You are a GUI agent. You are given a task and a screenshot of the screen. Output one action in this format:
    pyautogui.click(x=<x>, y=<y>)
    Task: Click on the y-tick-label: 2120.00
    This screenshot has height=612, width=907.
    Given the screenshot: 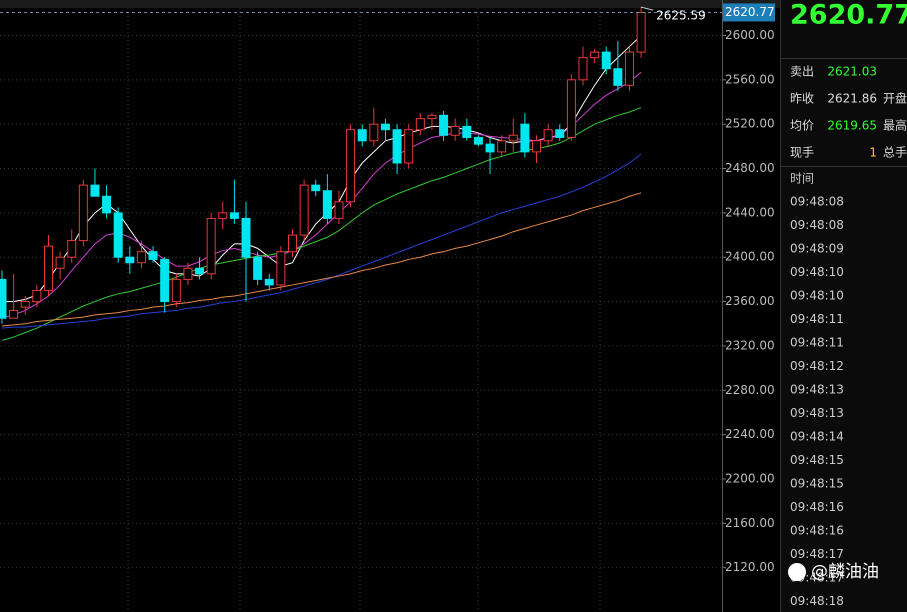 What is the action you would take?
    pyautogui.click(x=750, y=567)
    